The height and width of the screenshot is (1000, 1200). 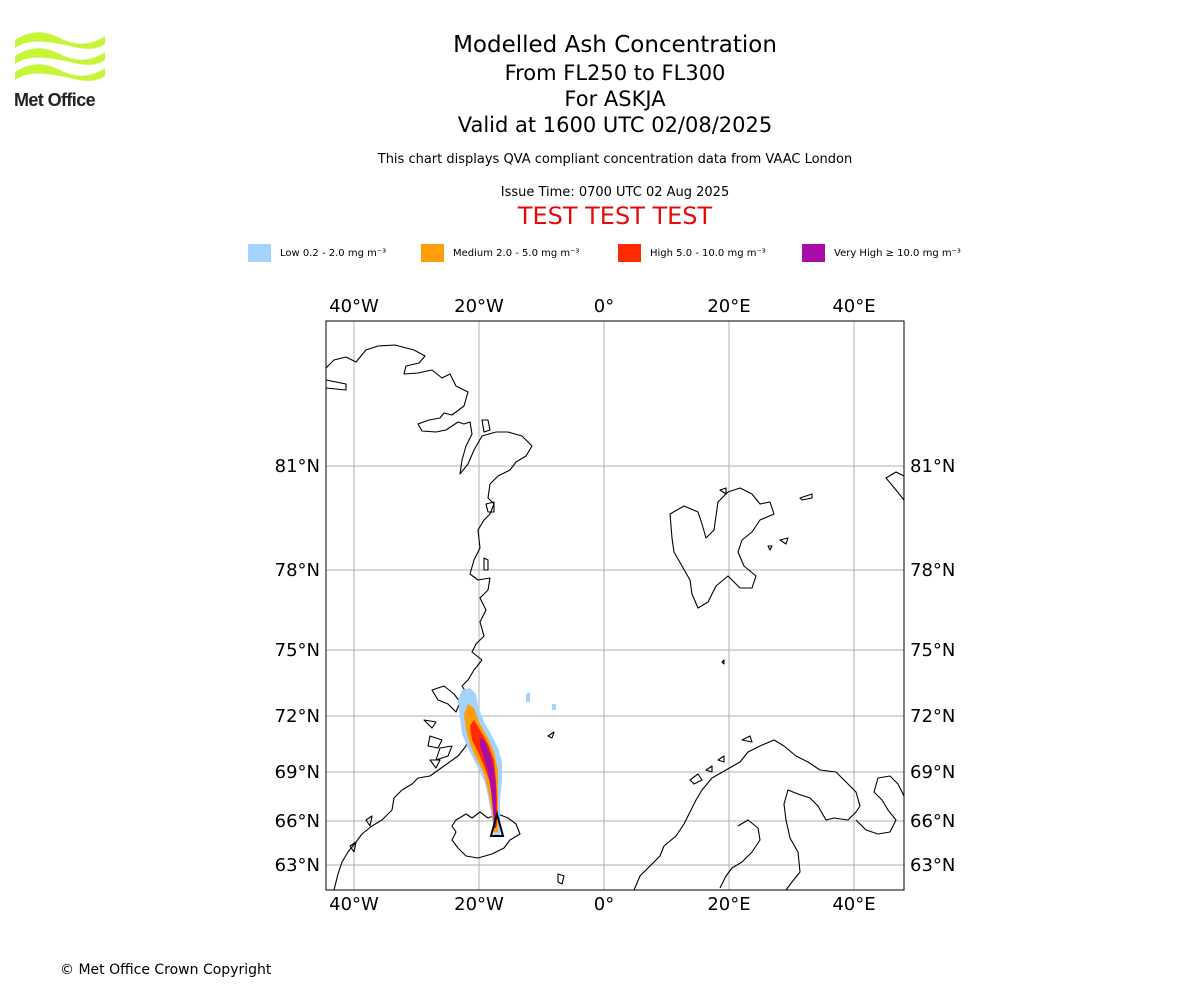 I want to click on greenland-southeast, so click(x=441, y=757).